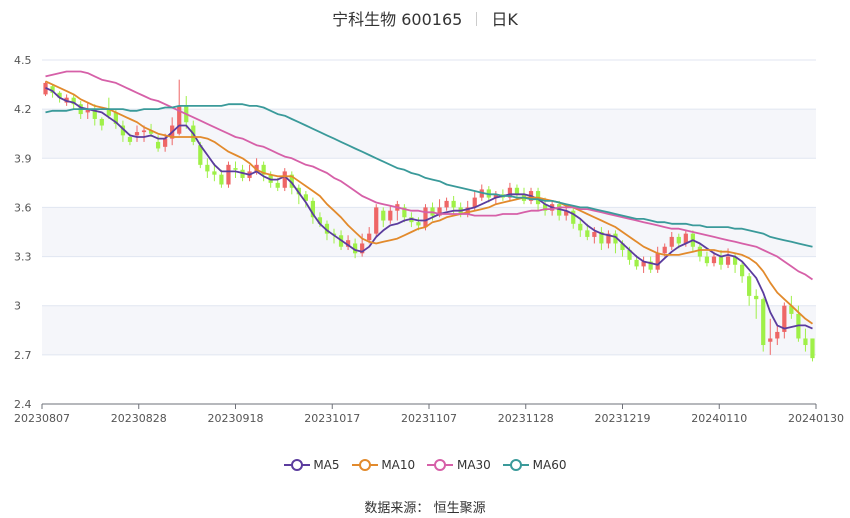 The height and width of the screenshot is (518, 850). I want to click on x-tick-label: 20240110, so click(719, 418).